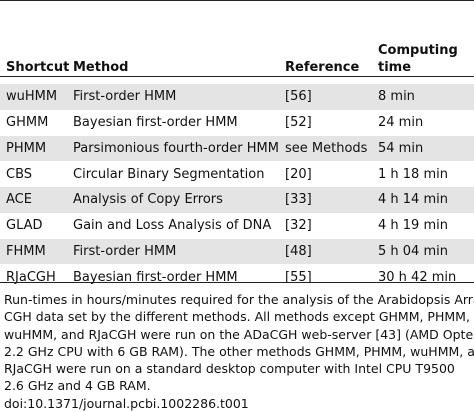  I want to click on table-row: GHMM Bayesian first-order HMM [52] 24 min, so click(237, 122).